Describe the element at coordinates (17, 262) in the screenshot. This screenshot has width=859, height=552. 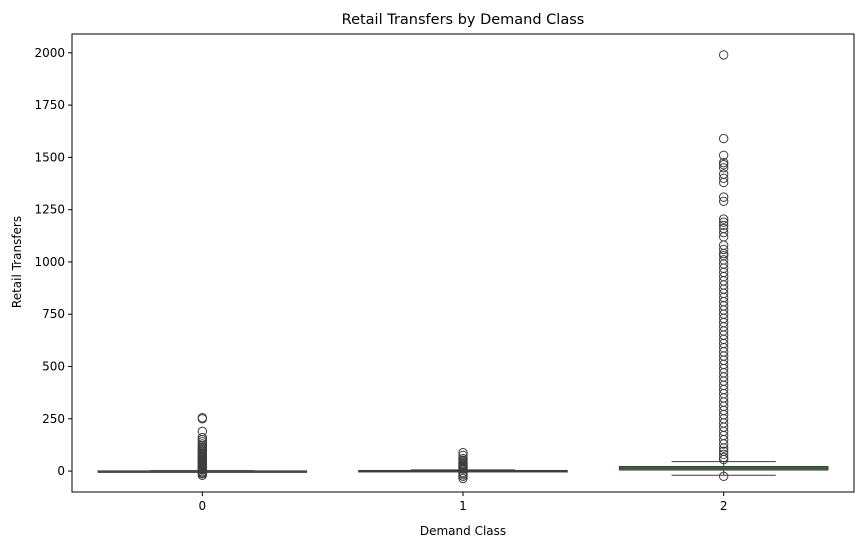
I see `y-axis-label: Retail Transfers` at that location.